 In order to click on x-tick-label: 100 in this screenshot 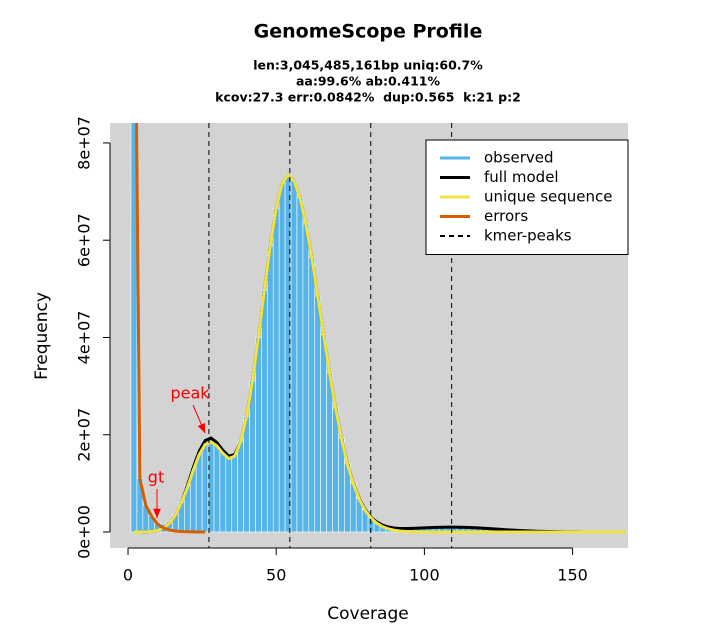, I will do `click(424, 575)`.